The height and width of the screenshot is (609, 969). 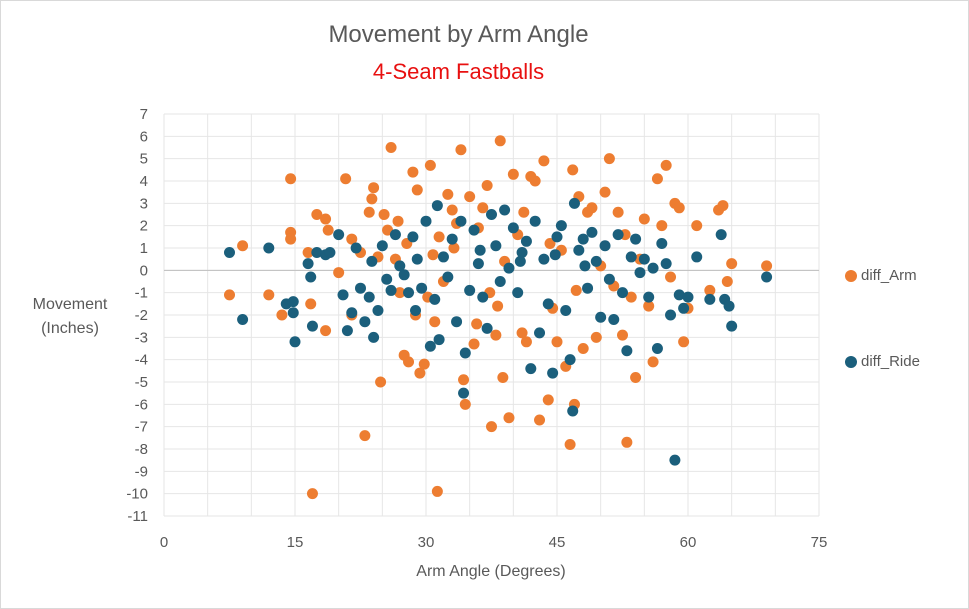 I want to click on y-axis-label-line1: Movement, so click(x=70, y=304).